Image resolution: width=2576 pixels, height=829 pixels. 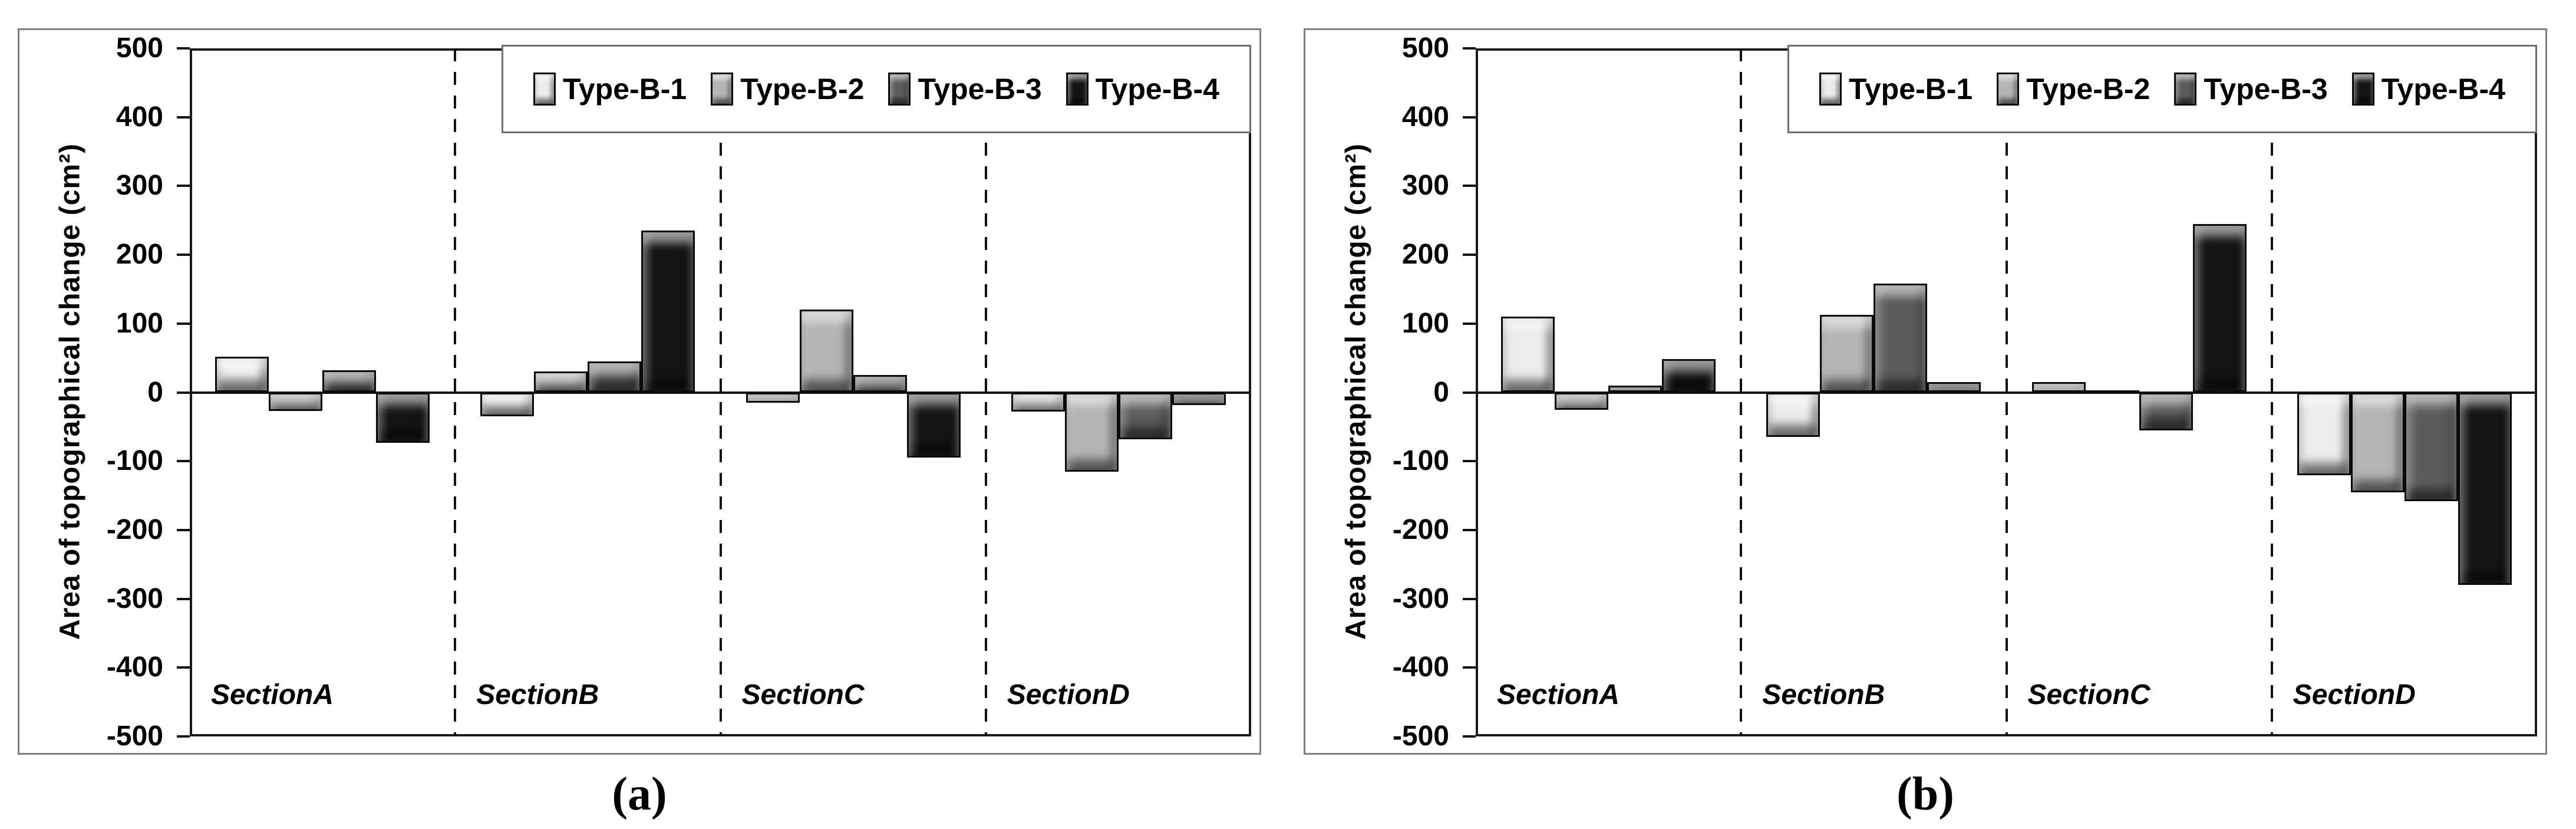 I want to click on caption-b: (b), so click(x=1925, y=794).